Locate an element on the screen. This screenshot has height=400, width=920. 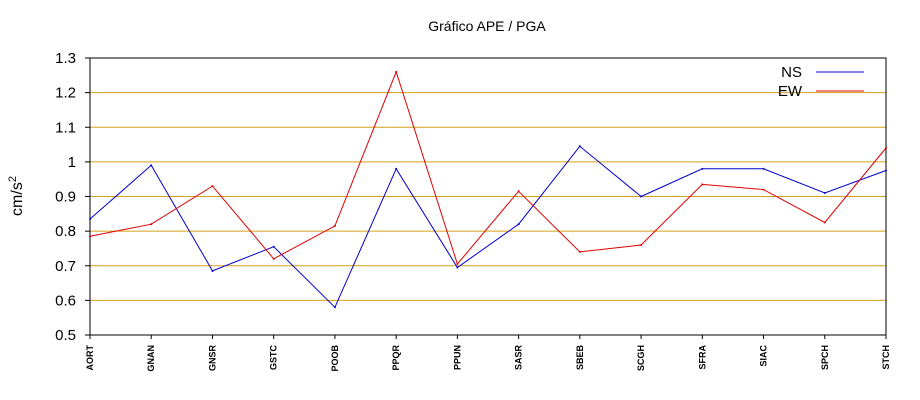
x-tick-label: SPCH is located at coordinates (825, 357).